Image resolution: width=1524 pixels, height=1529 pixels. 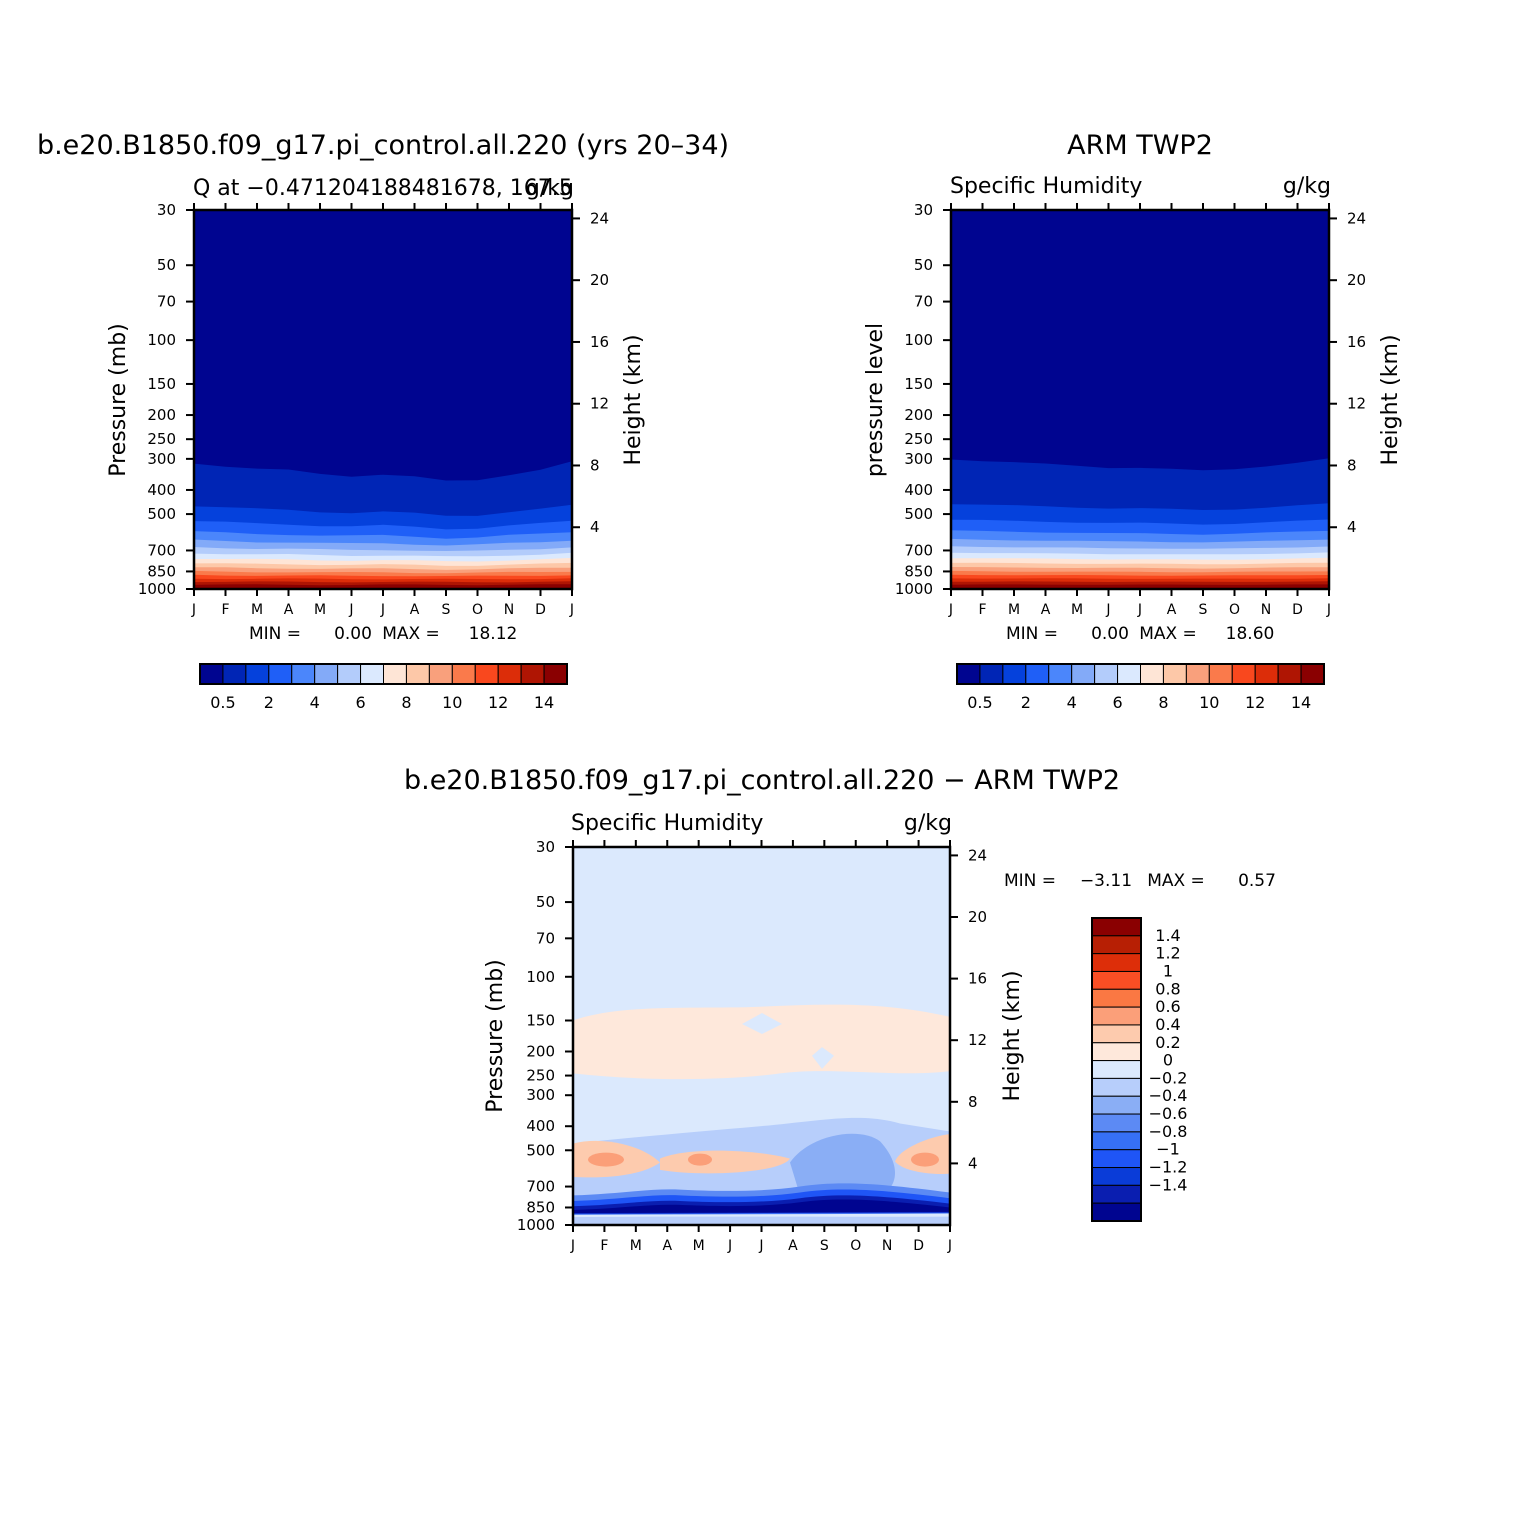 What do you see at coordinates (1168, 1077) in the screenshot?
I see `diff-colorbar-label: −0.2` at bounding box center [1168, 1077].